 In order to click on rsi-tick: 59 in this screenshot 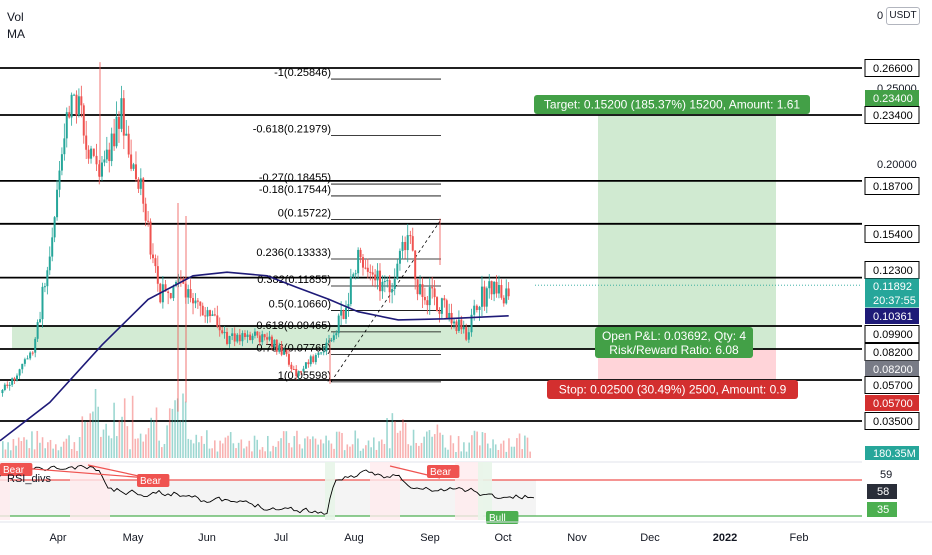, I will do `click(886, 475)`.